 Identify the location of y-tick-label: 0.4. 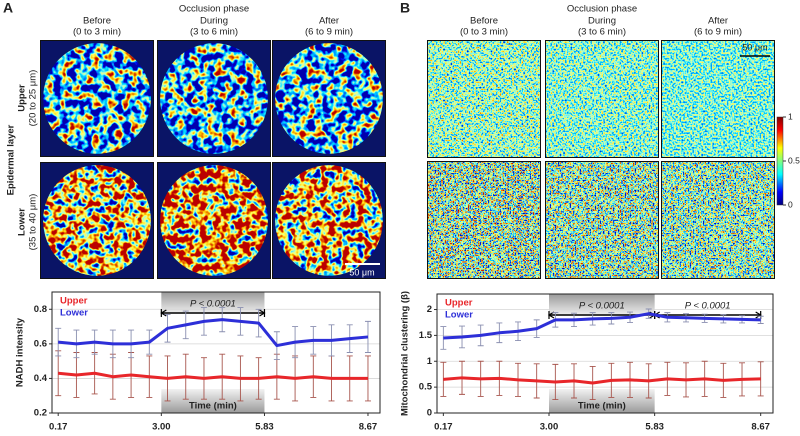
(41, 378).